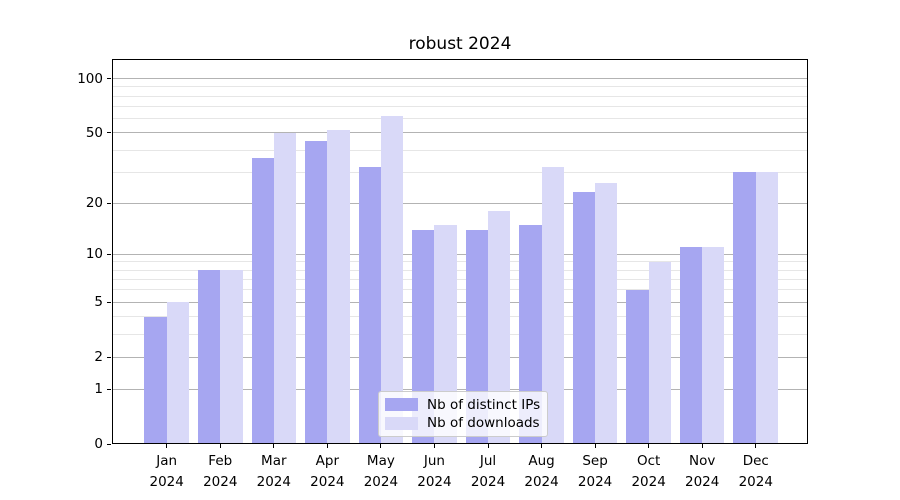  What do you see at coordinates (98, 357) in the screenshot?
I see `y-tick-label: 2` at bounding box center [98, 357].